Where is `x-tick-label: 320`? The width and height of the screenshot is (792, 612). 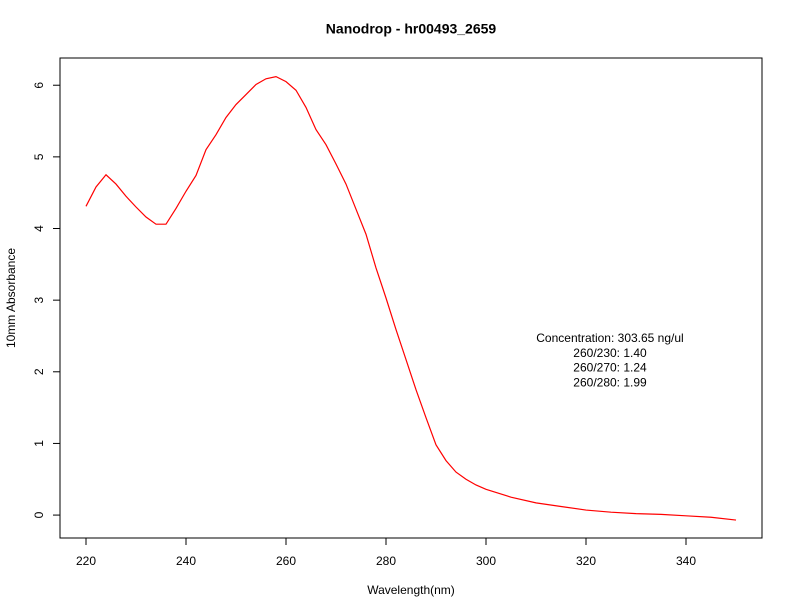 x-tick-label: 320 is located at coordinates (586, 561).